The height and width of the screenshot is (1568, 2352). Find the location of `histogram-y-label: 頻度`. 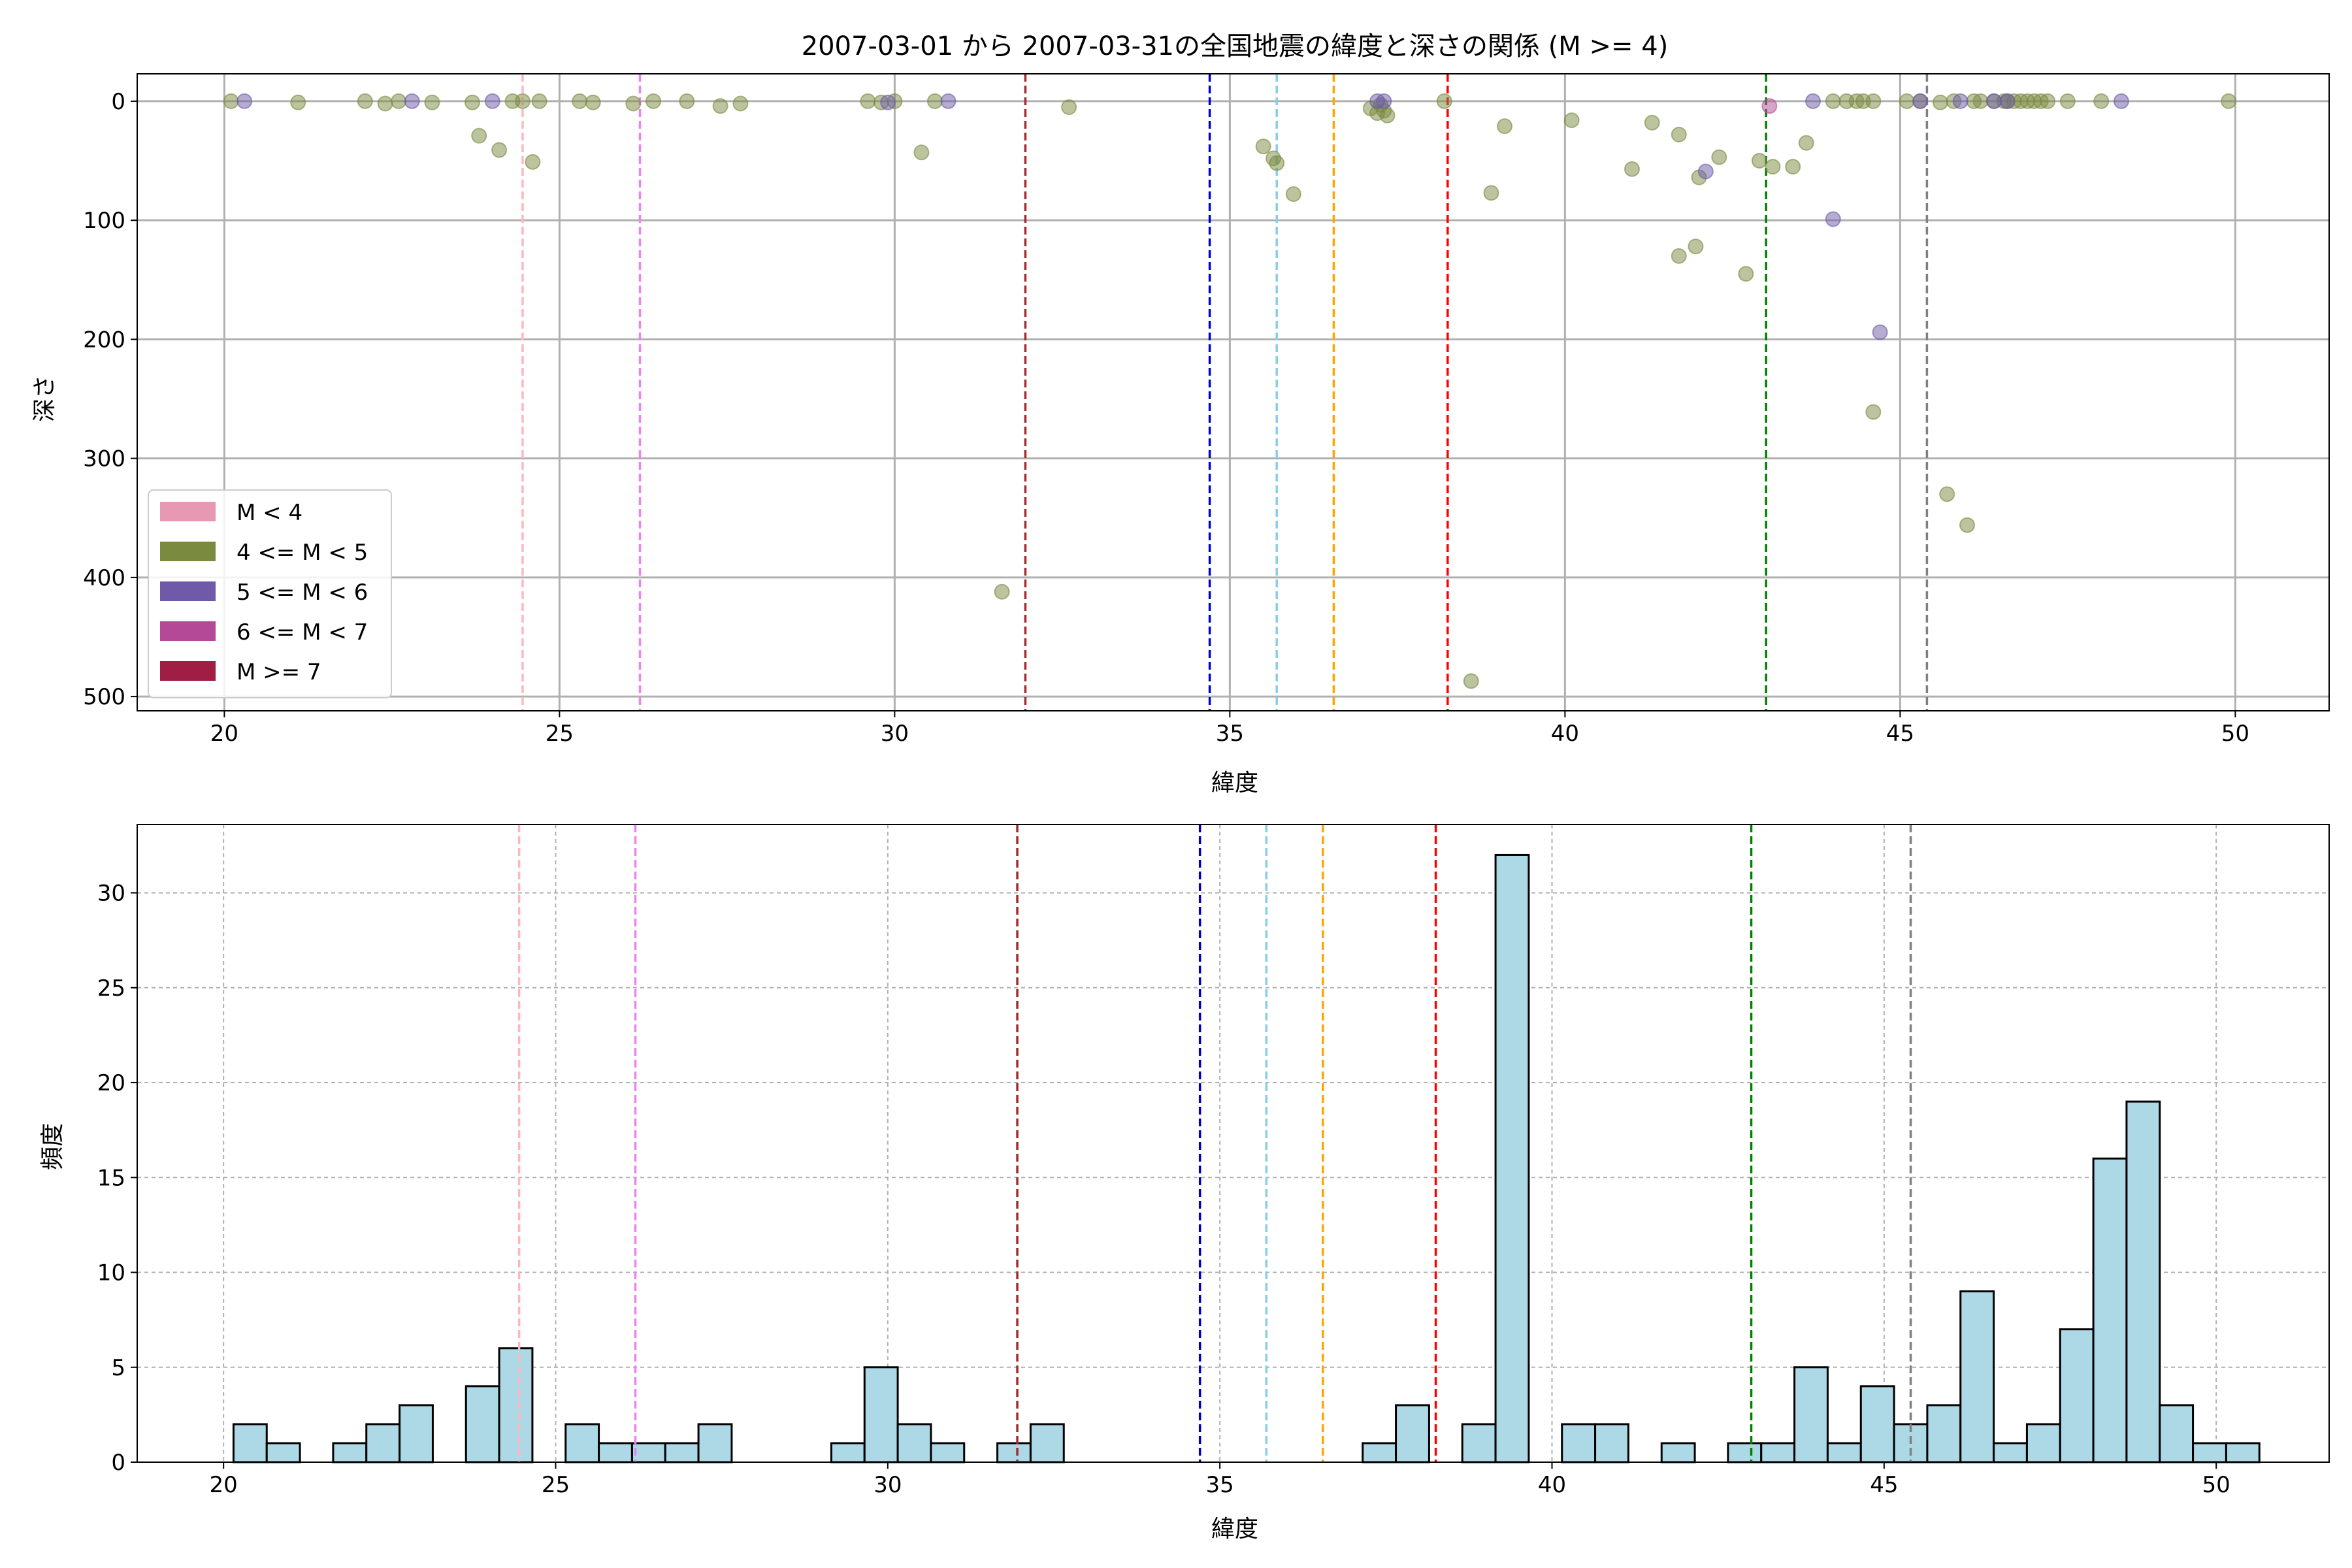

histogram-y-label: 頻度 is located at coordinates (52, 1146).